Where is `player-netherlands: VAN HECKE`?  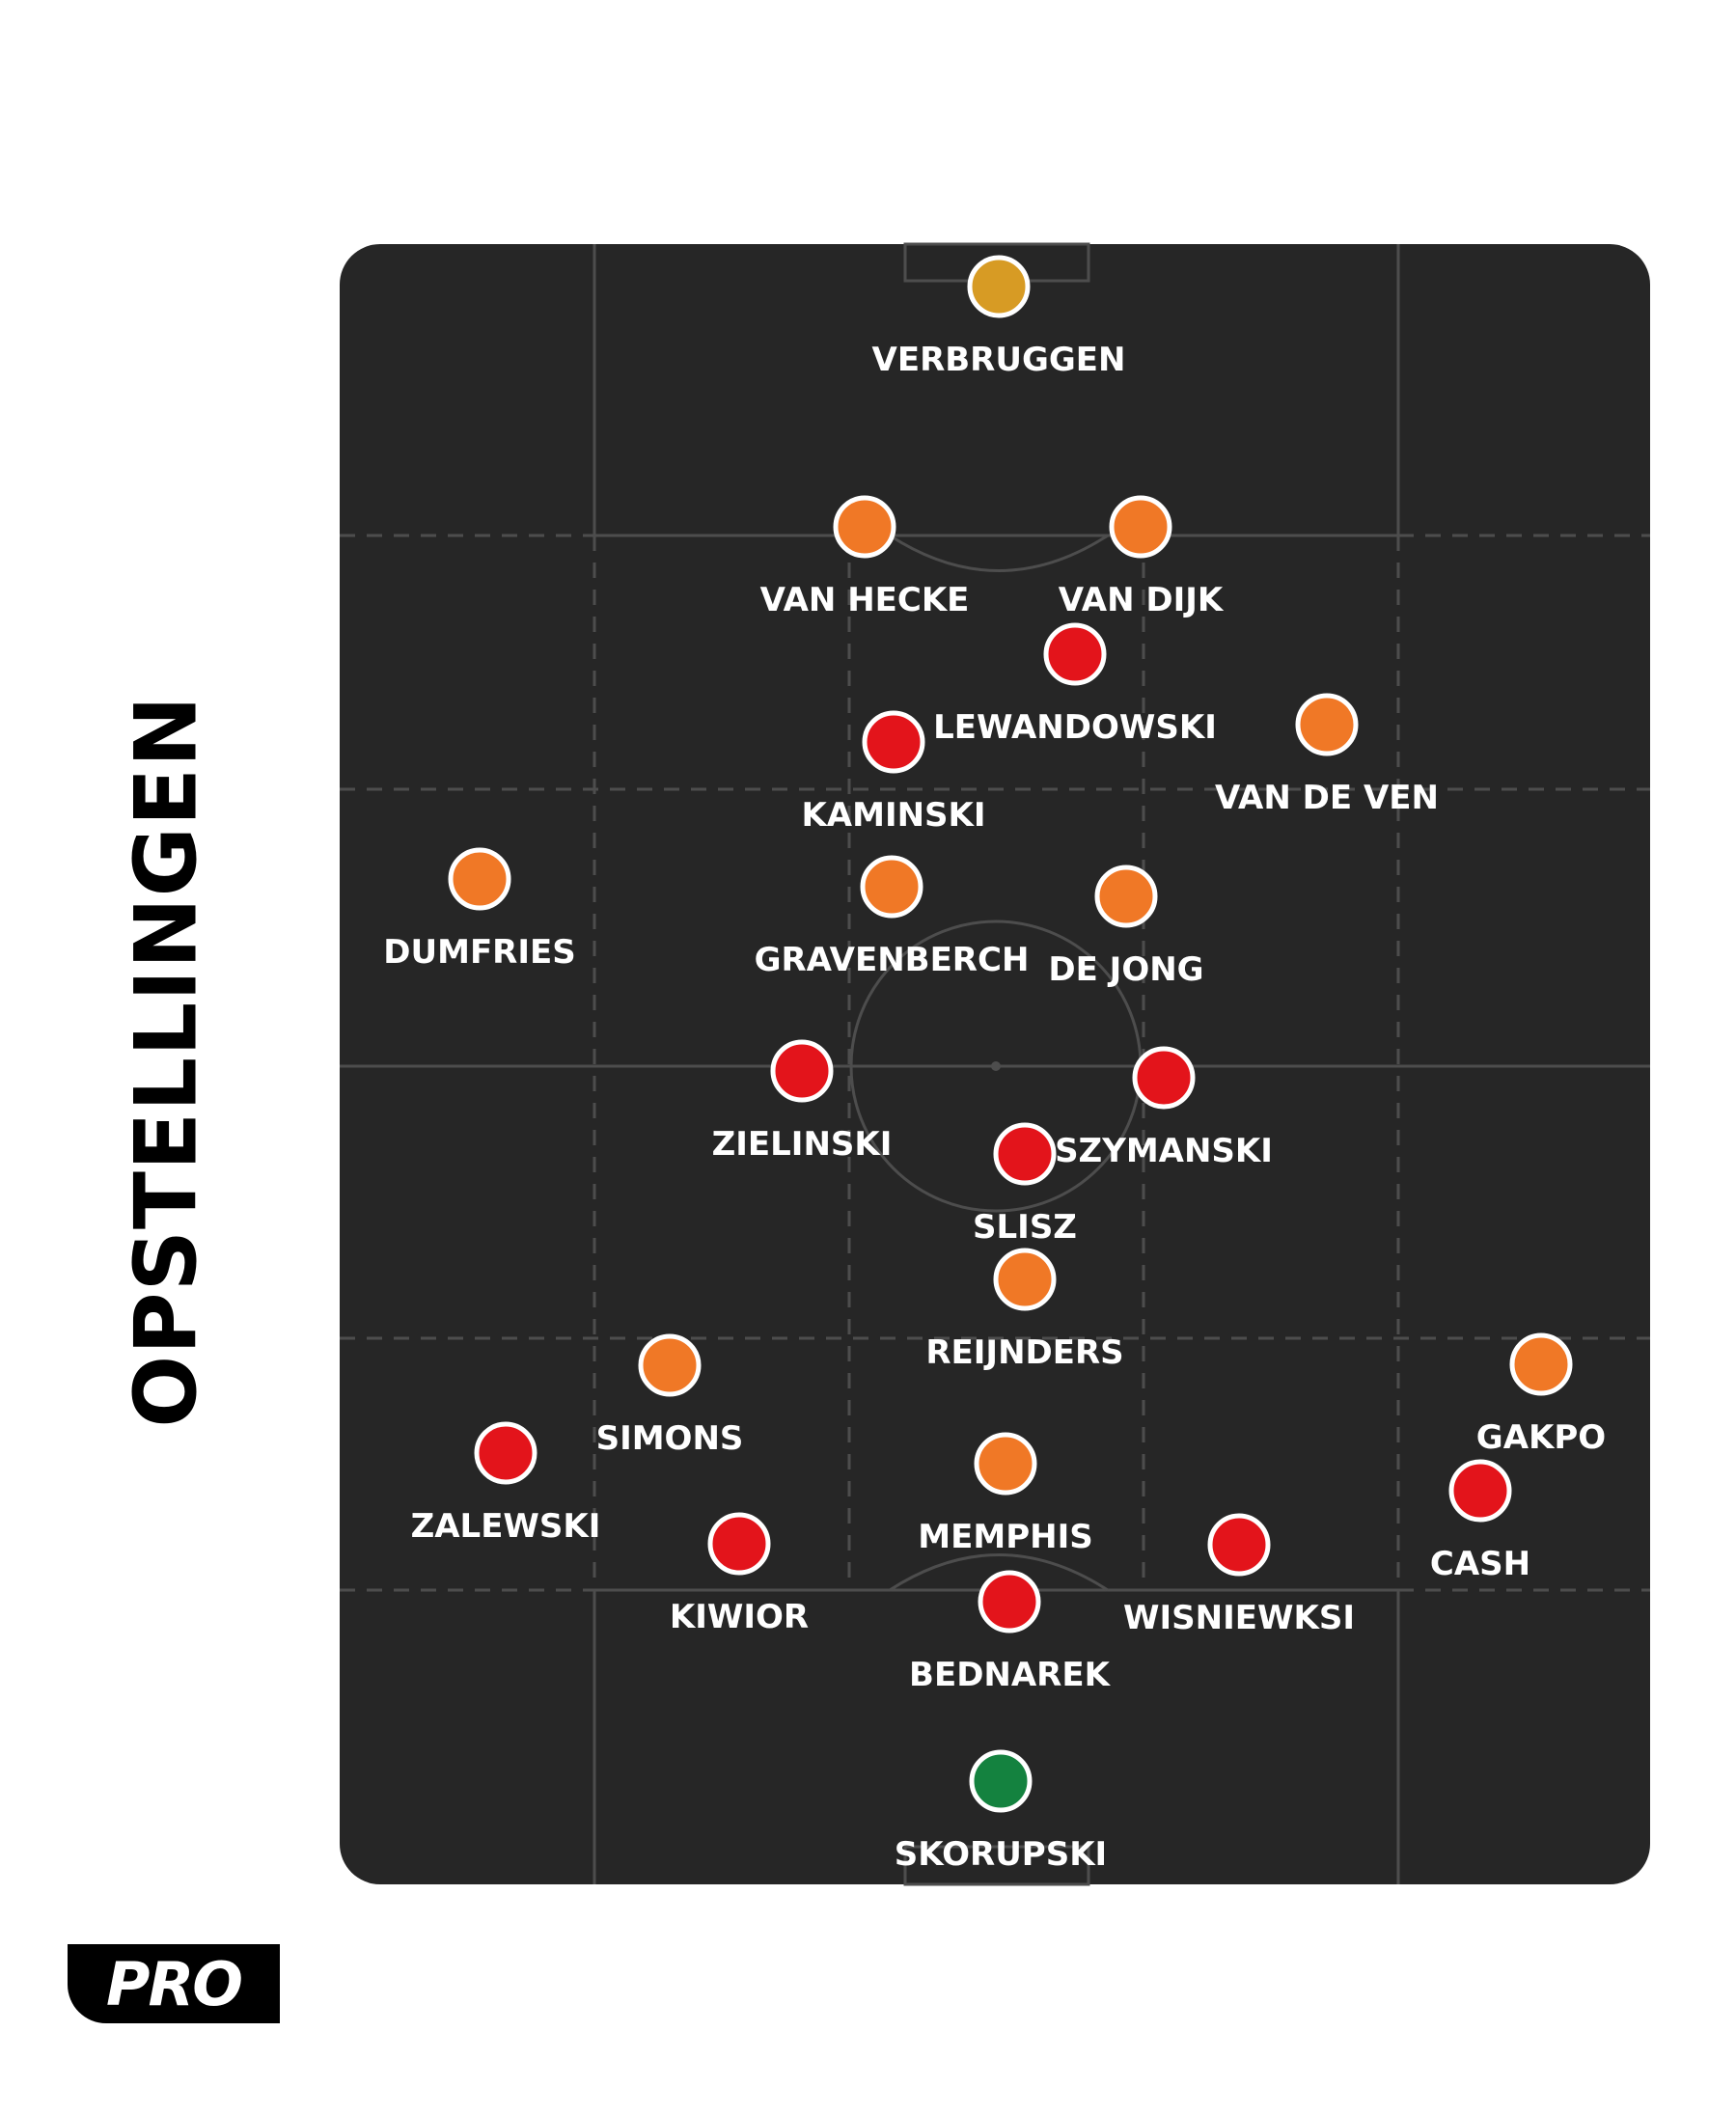 player-netherlands: VAN HECKE is located at coordinates (865, 557).